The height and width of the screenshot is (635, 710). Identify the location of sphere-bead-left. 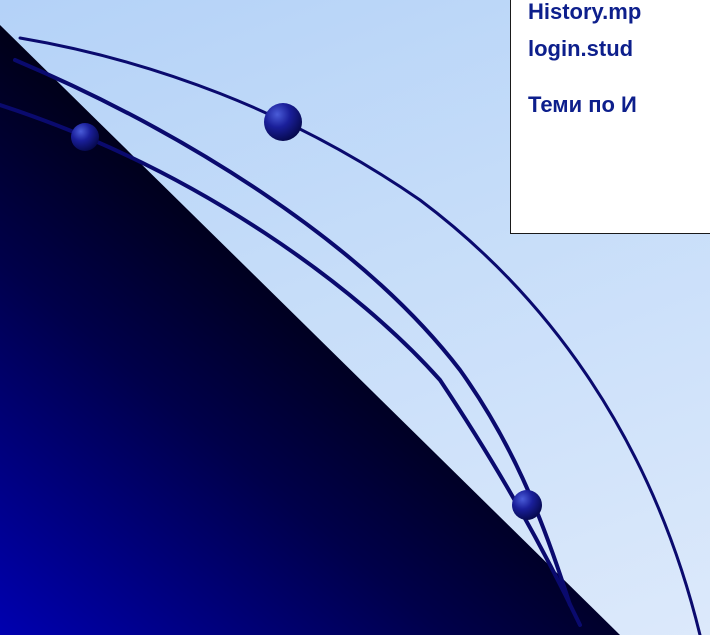
(85, 137).